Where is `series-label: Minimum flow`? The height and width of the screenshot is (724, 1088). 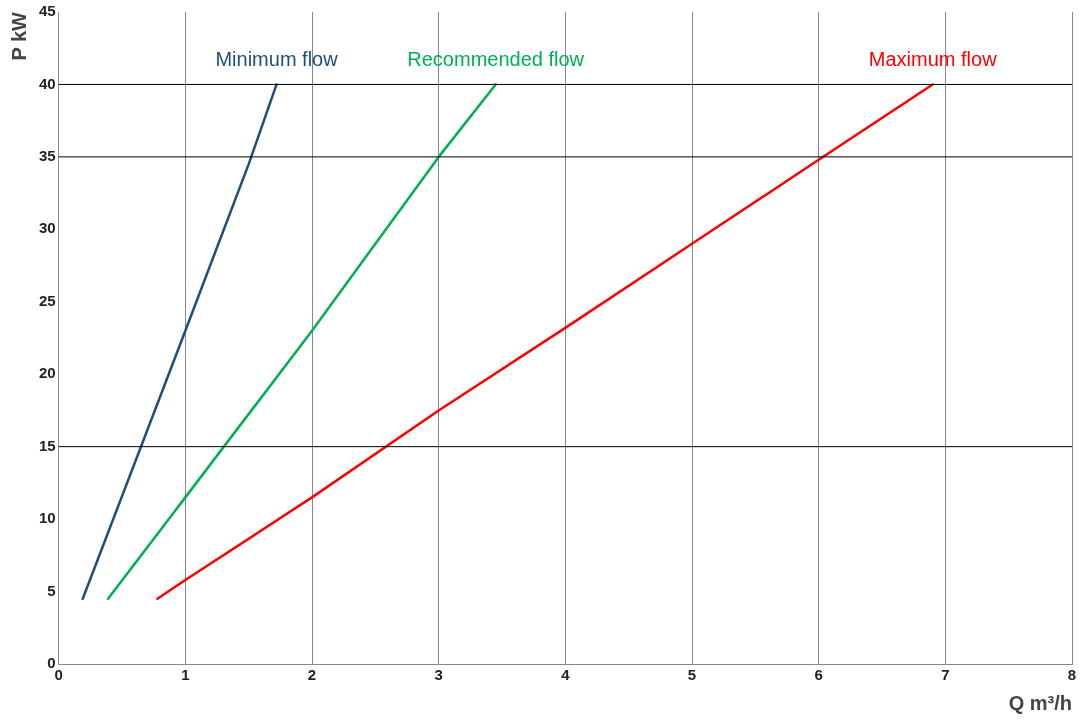
series-label: Minimum flow is located at coordinates (277, 58).